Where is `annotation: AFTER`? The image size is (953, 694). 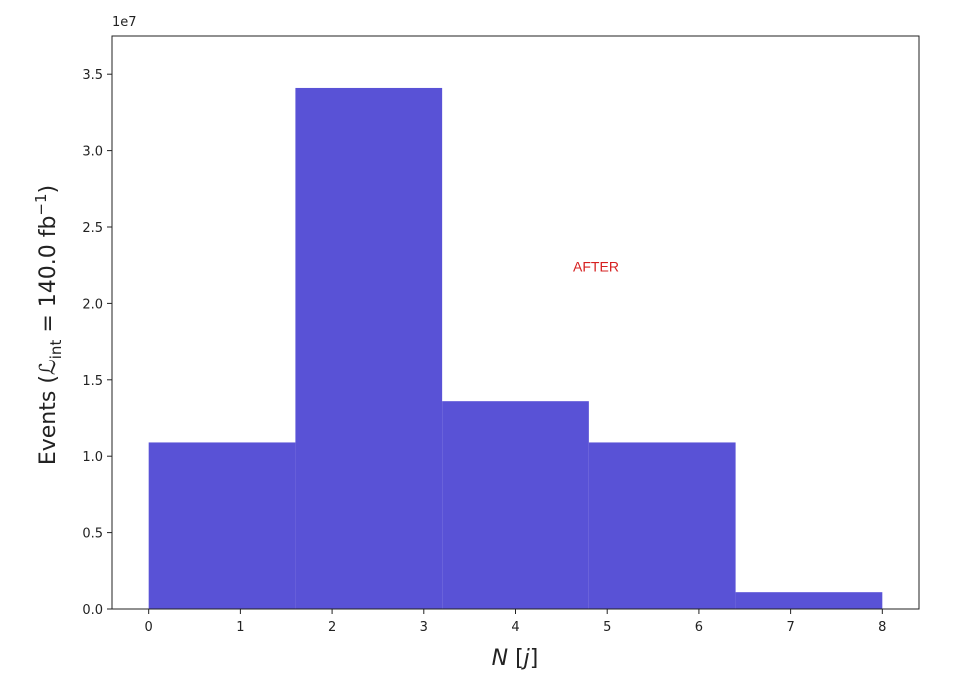
annotation: AFTER is located at coordinates (596, 267).